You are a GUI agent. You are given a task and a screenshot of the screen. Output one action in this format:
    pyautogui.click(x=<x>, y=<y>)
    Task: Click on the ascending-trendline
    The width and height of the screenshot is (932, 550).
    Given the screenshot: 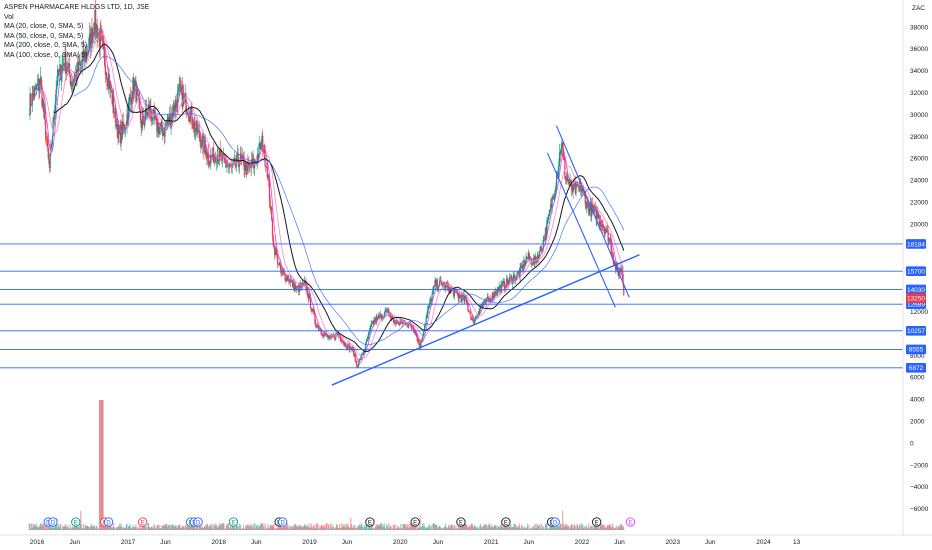 What is the action you would take?
    pyautogui.click(x=485, y=320)
    